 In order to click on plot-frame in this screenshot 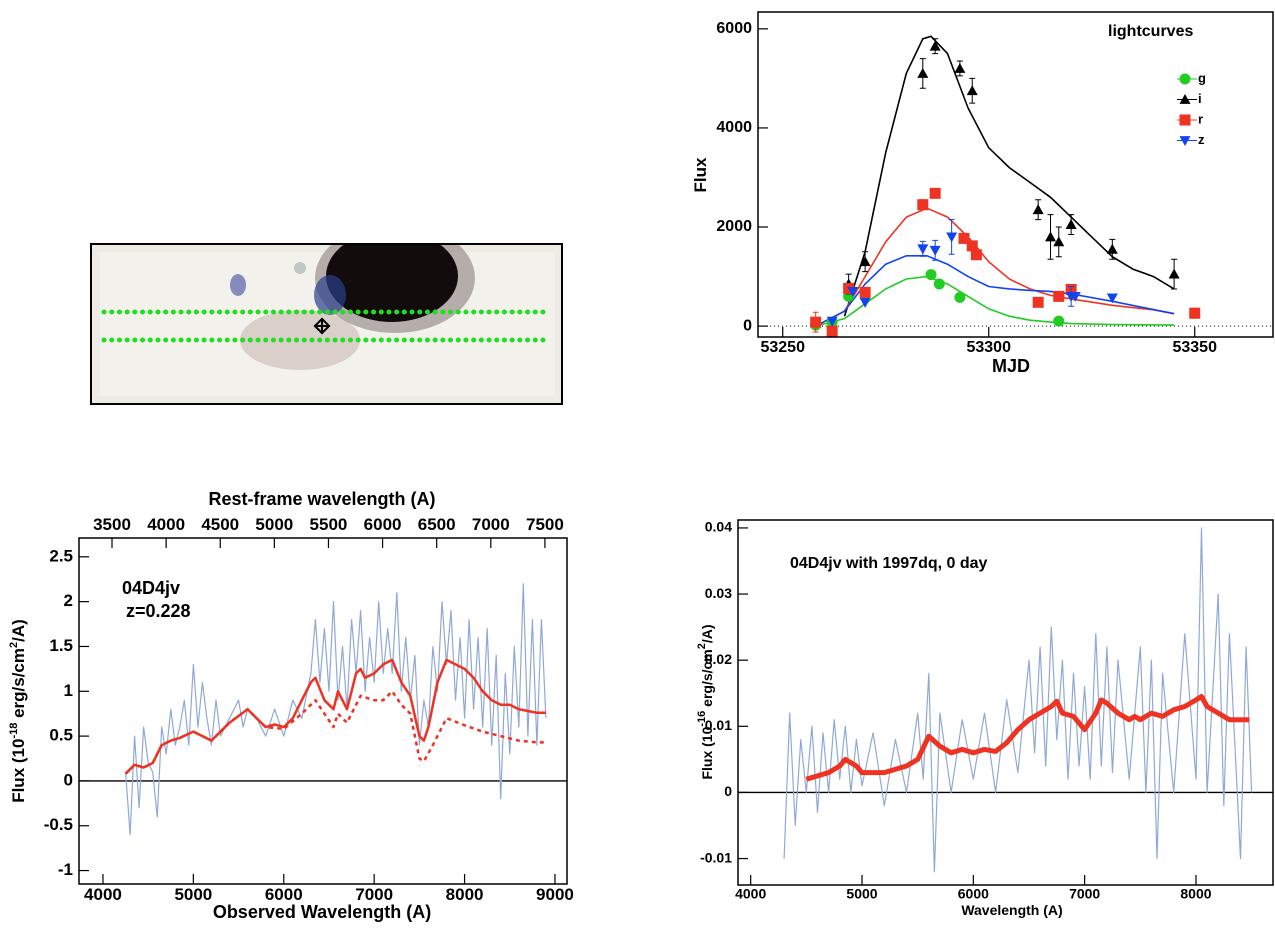, I will do `click(323, 711)`.